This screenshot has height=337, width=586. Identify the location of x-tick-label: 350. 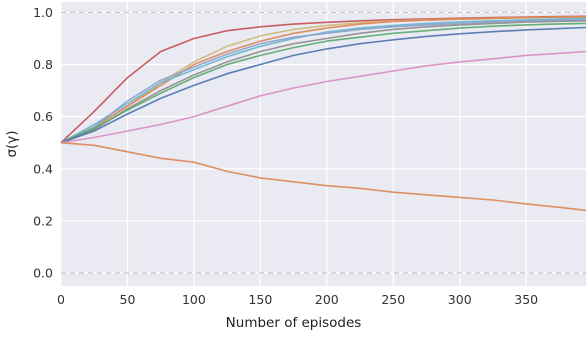
(526, 299).